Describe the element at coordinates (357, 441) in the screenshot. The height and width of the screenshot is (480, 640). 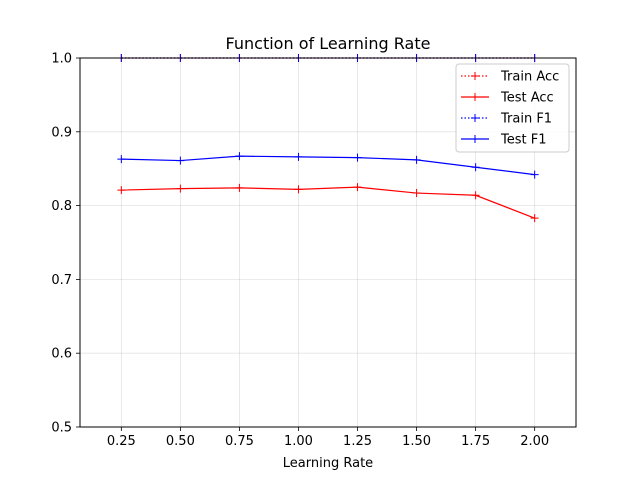
I see `x-tick-label: 1.25` at that location.